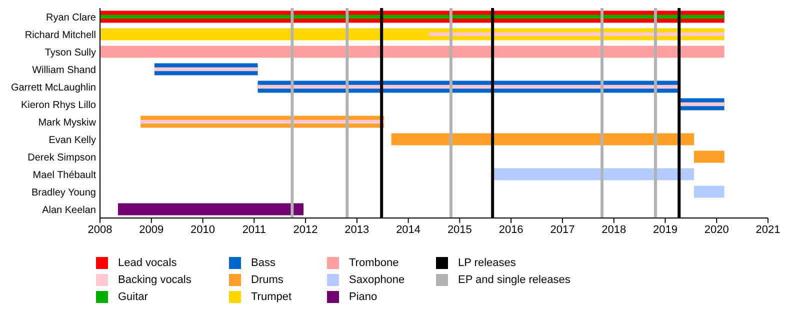 Image resolution: width=800 pixels, height=320 pixels. What do you see at coordinates (151, 230) in the screenshot?
I see `x-tick-label: 2009` at bounding box center [151, 230].